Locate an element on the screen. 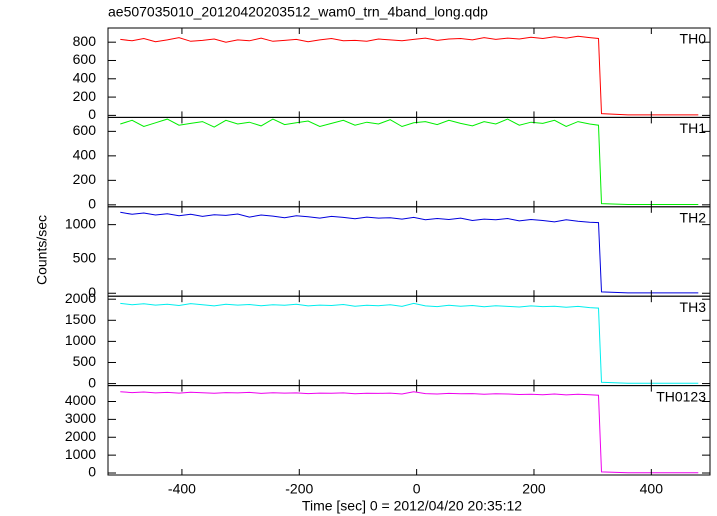  series-label: TH2 is located at coordinates (693, 218).